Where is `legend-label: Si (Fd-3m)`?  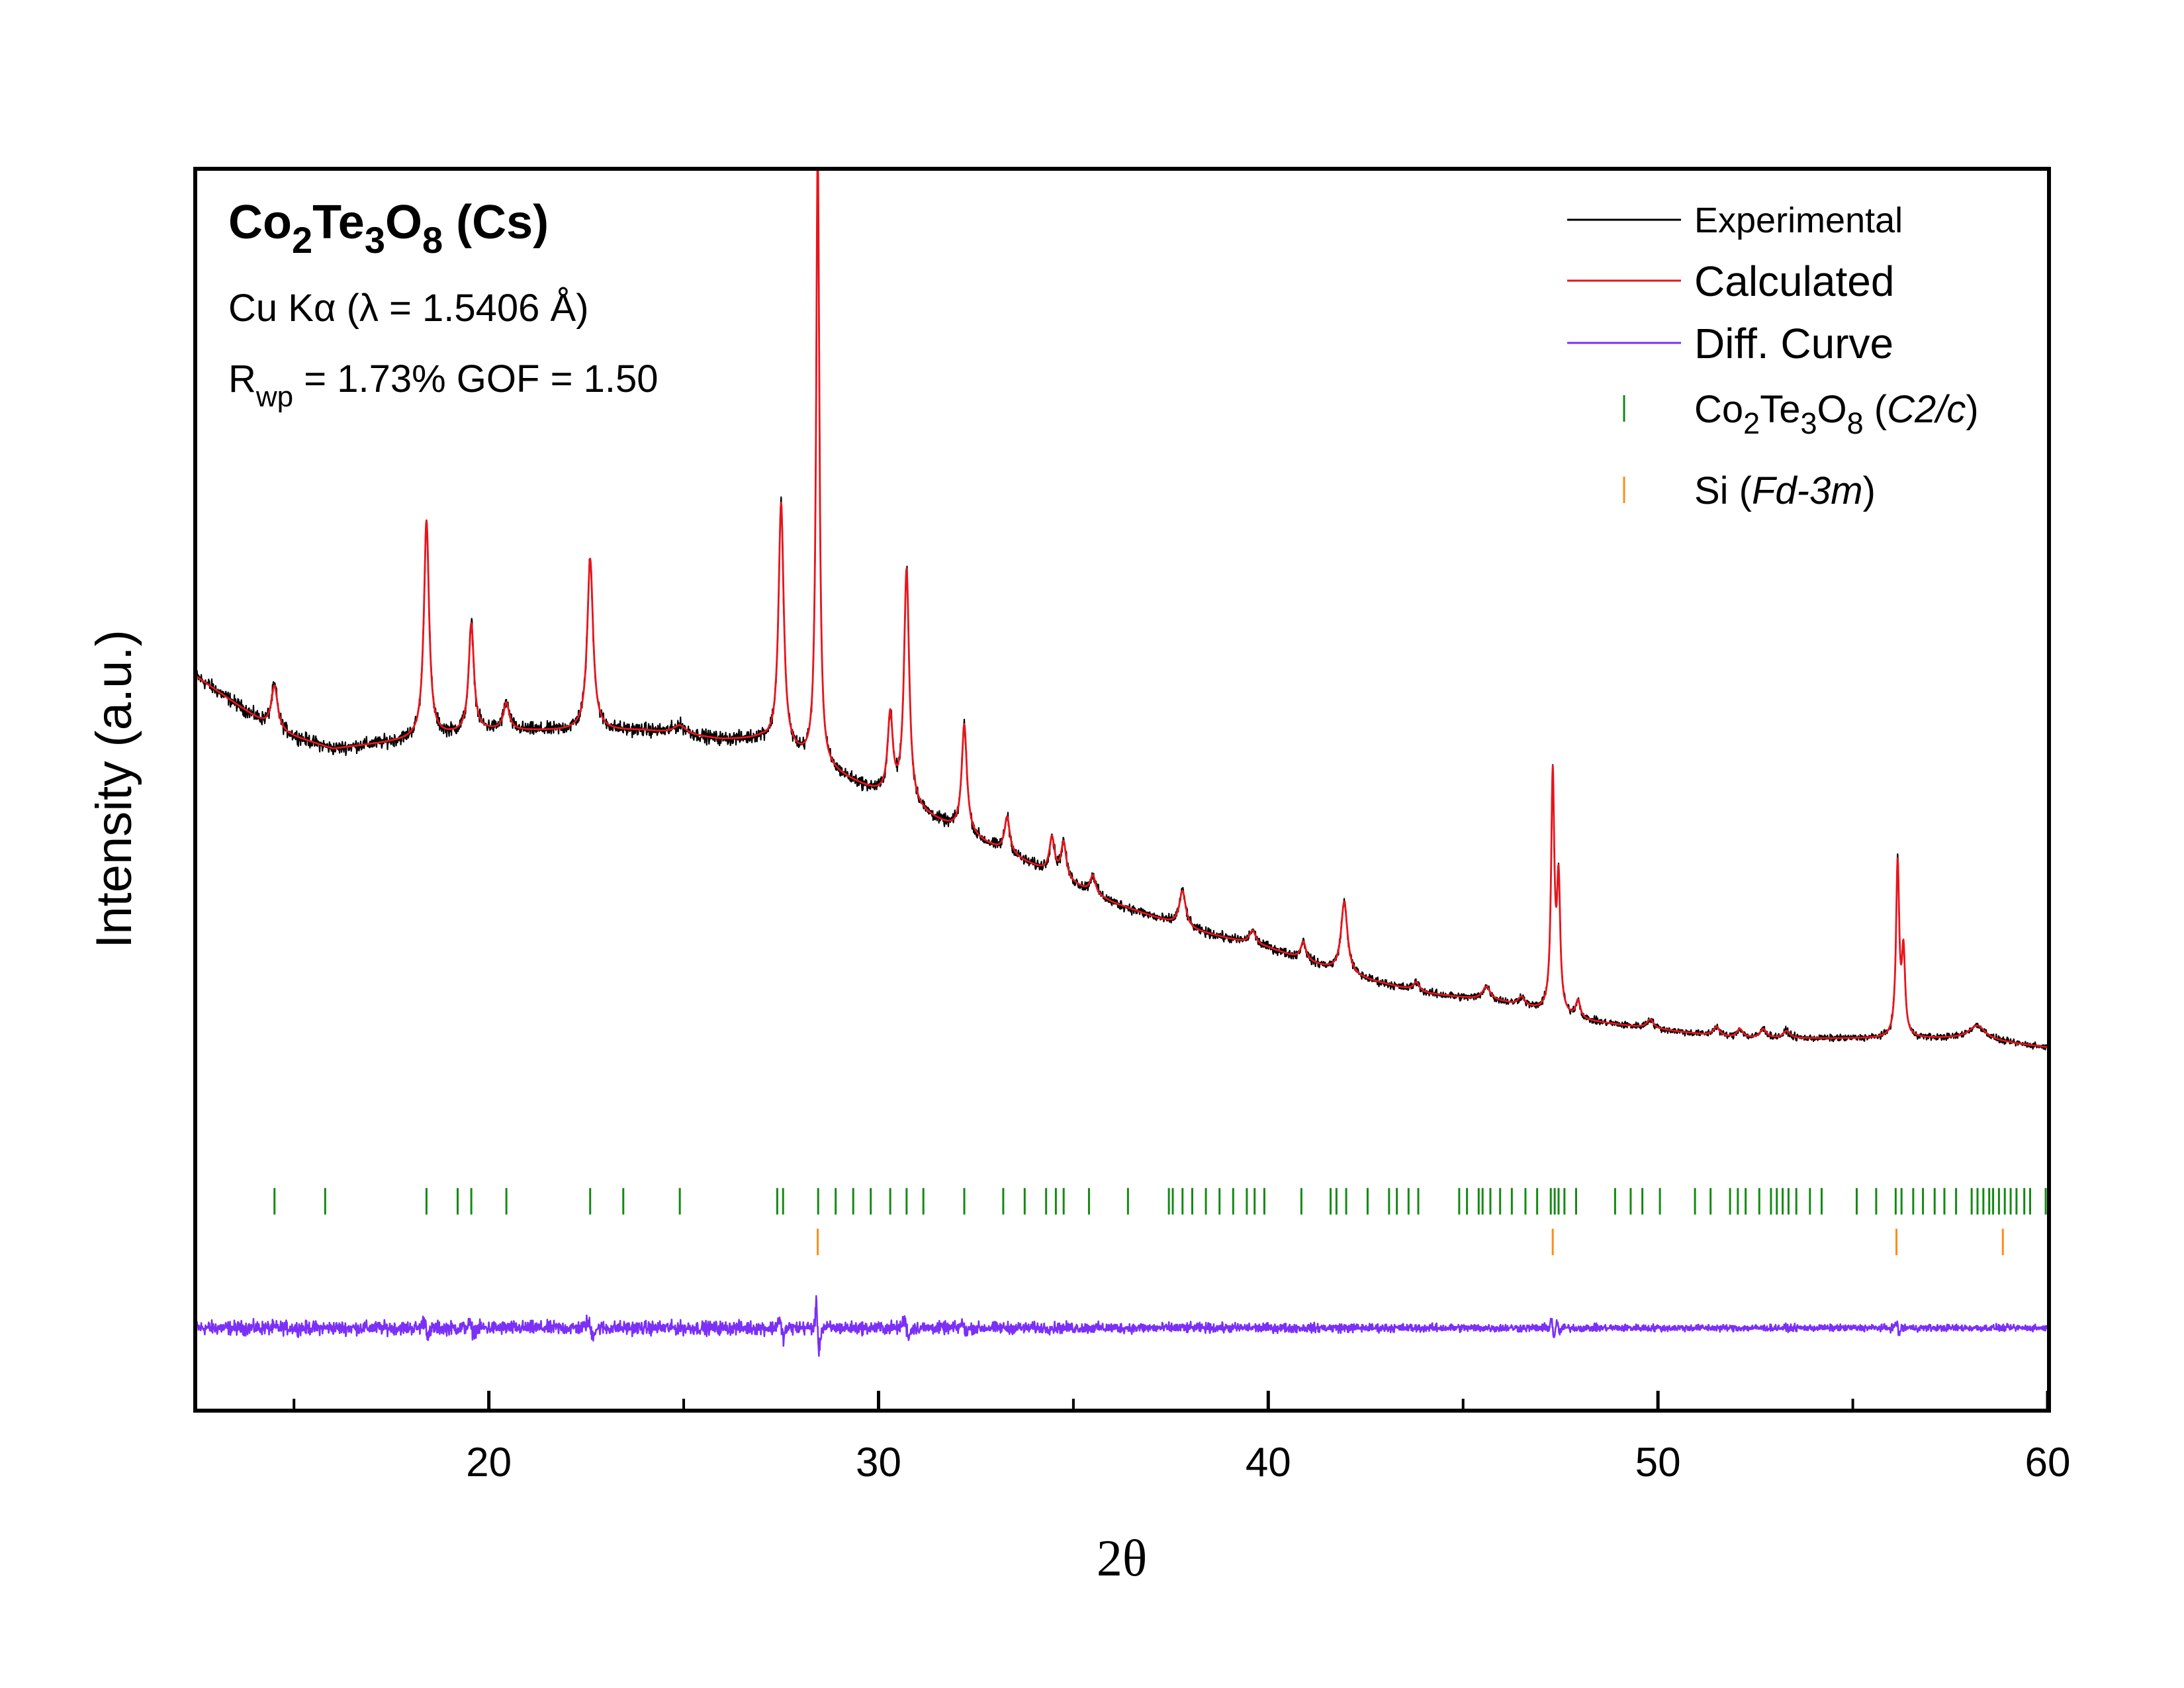
legend-label: Si (Fd-3m) is located at coordinates (1785, 490).